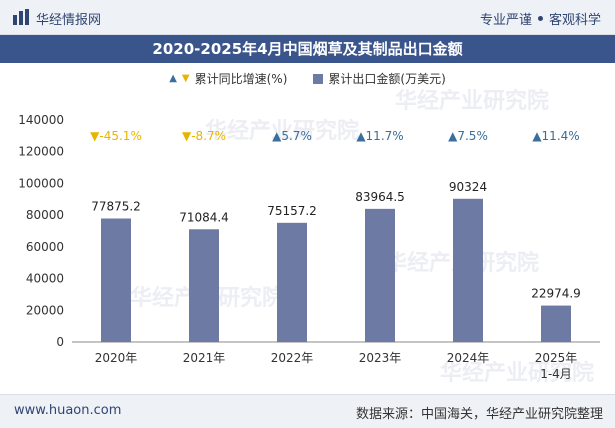 This screenshot has width=615, height=428. What do you see at coordinates (45, 310) in the screenshot?
I see `y-tick-label: 20000` at bounding box center [45, 310].